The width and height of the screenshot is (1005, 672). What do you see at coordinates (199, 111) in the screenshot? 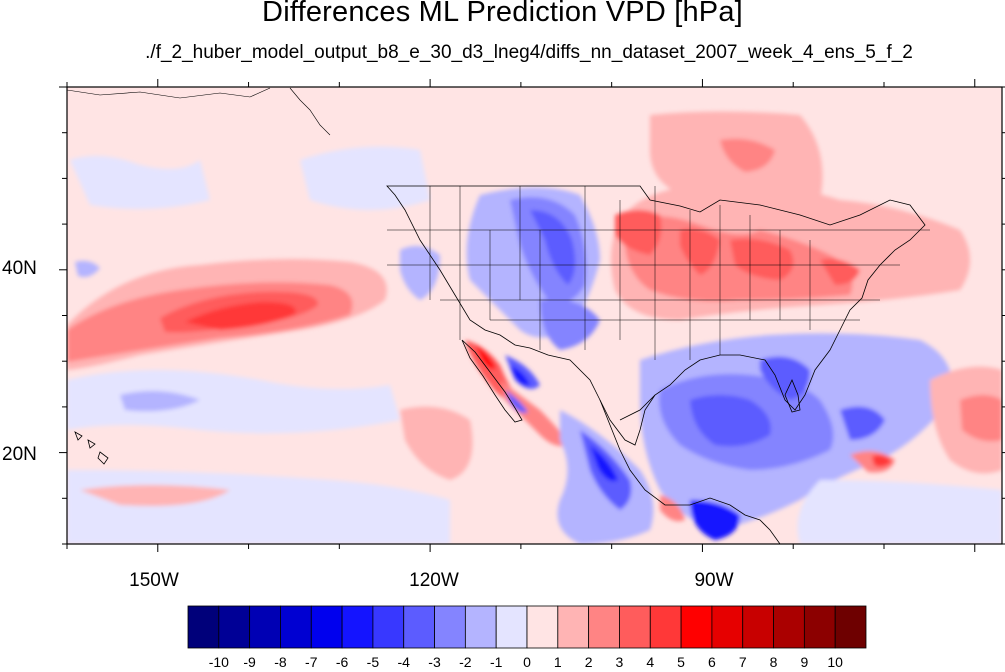
I see `alaska-coast` at bounding box center [199, 111].